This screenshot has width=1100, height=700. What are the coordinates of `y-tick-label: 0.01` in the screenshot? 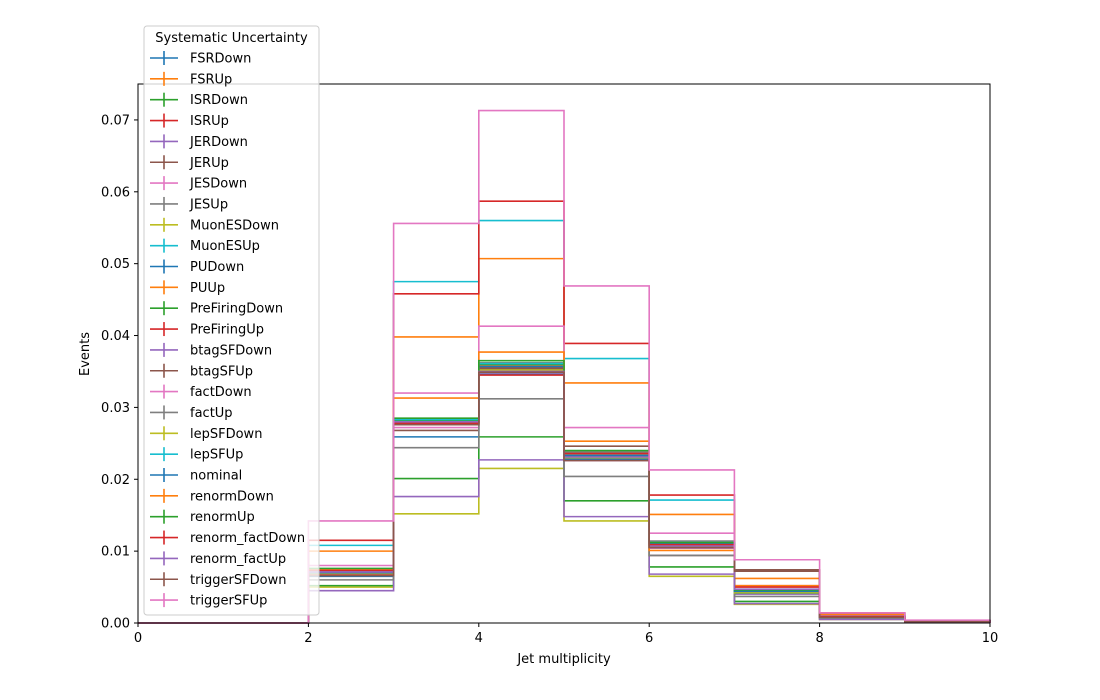 It's located at (115, 552).